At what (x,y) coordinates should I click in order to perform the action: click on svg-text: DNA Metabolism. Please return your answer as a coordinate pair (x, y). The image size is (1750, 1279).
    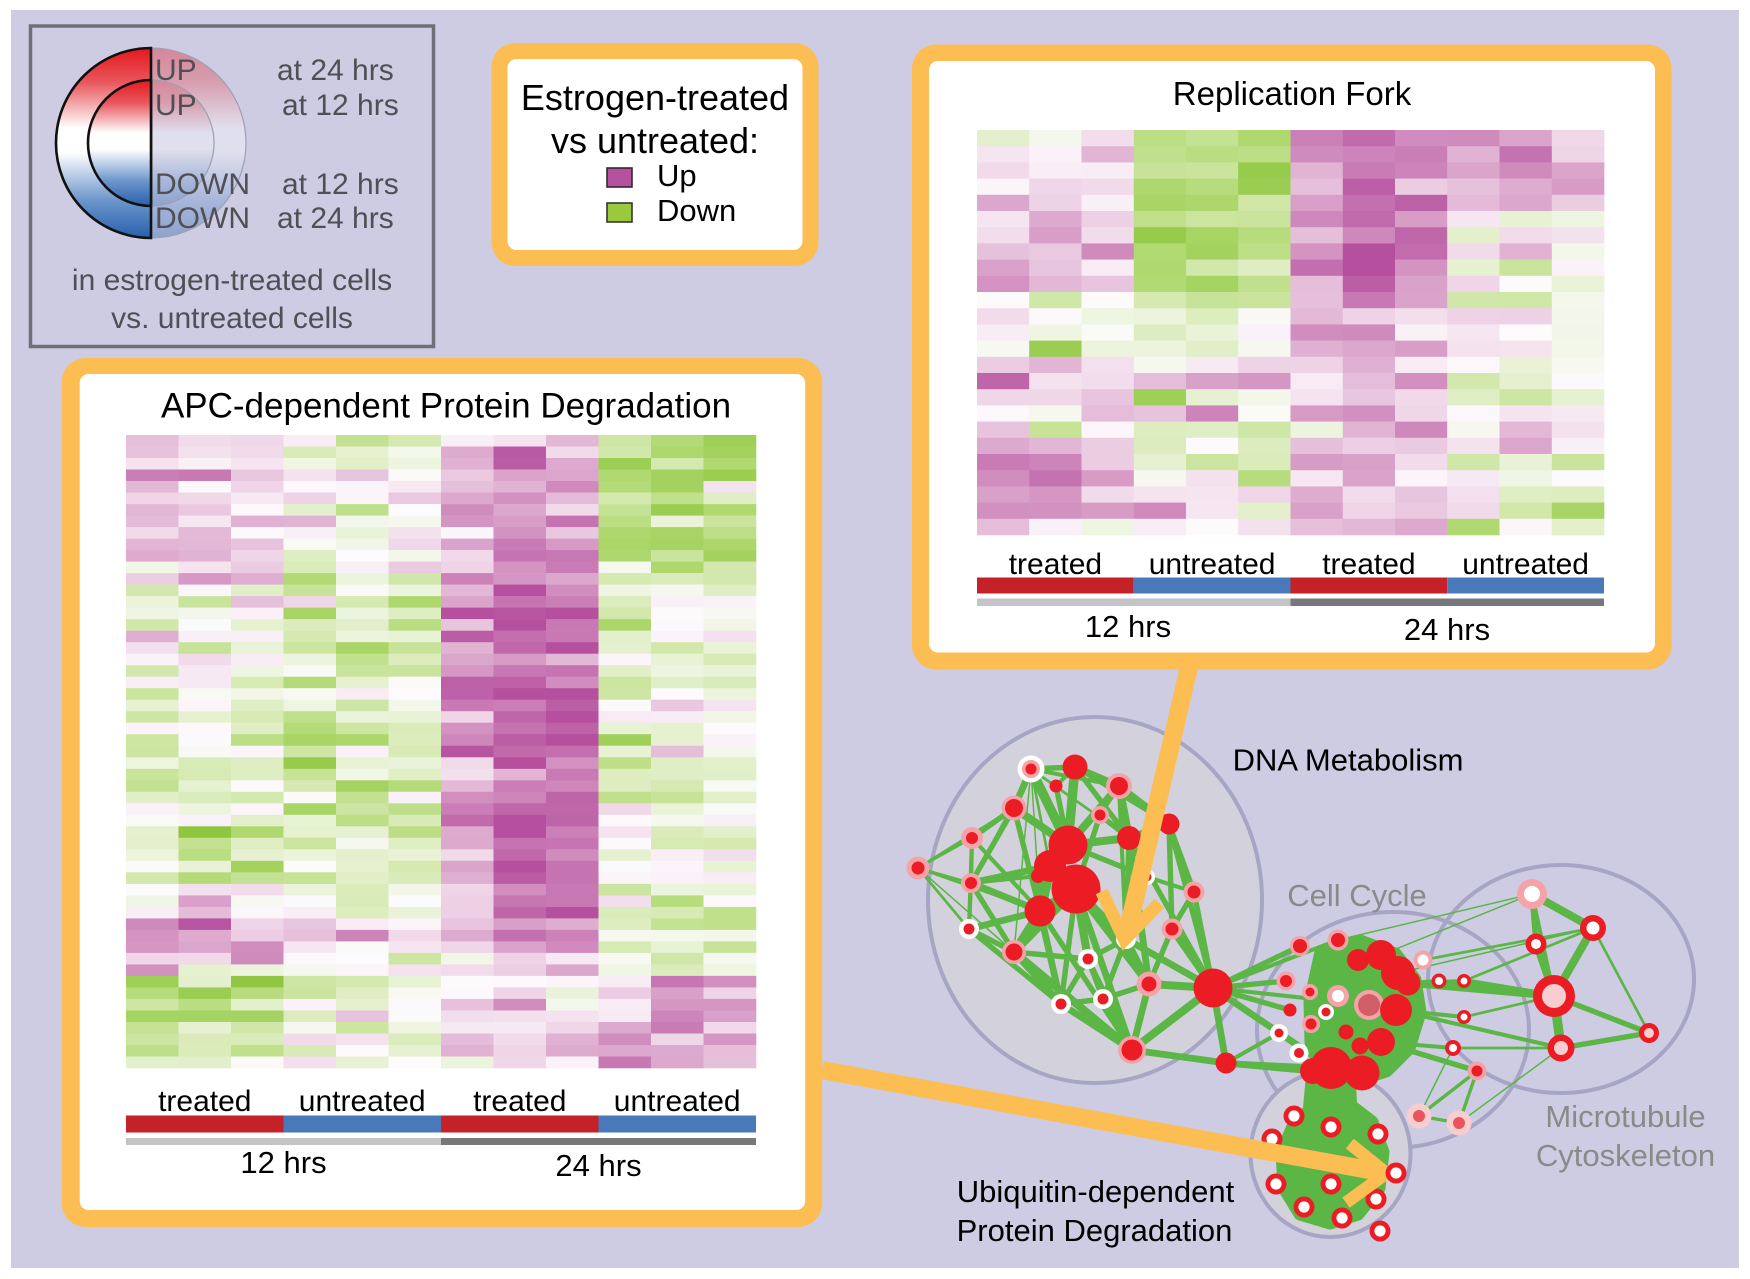
    Looking at the image, I should click on (1348, 760).